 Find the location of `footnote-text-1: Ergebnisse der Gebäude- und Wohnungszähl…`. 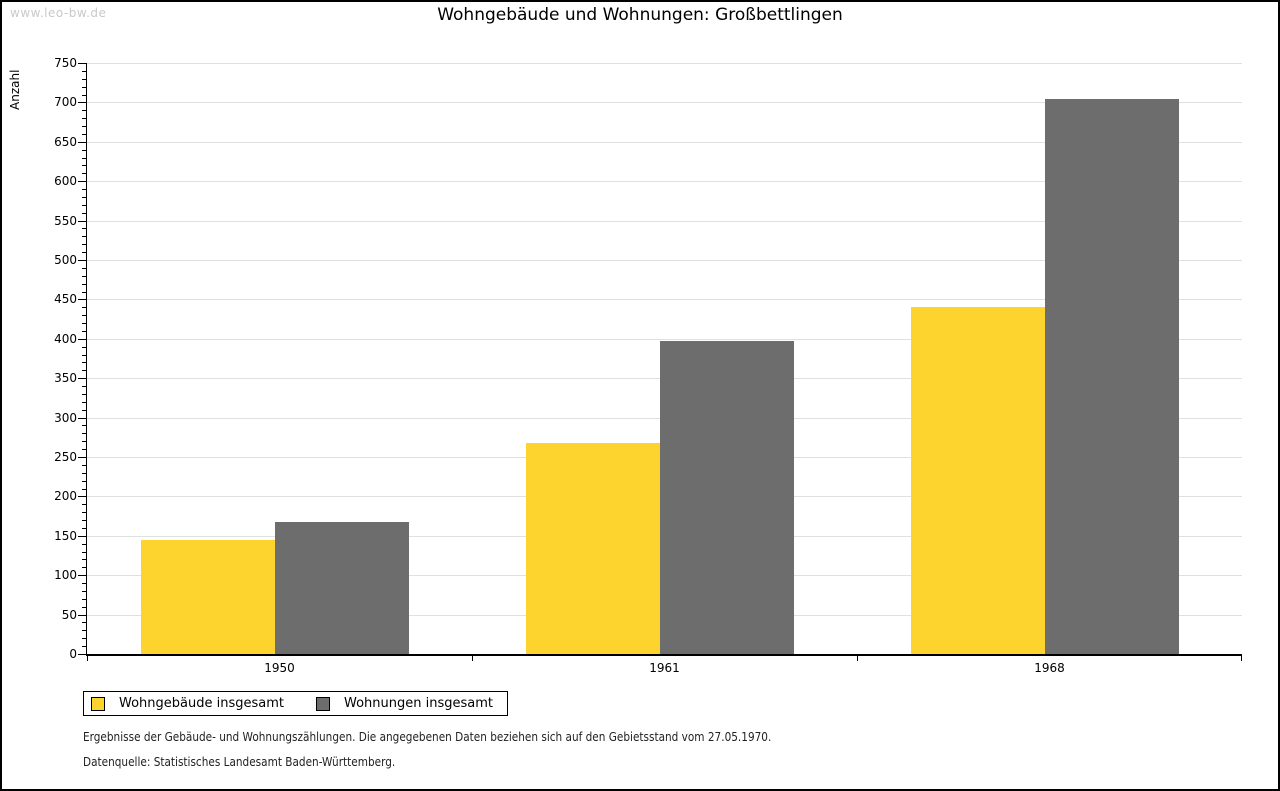

footnote-text-1: Ergebnisse der Gebäude- und Wohnungszähl… is located at coordinates (427, 736).